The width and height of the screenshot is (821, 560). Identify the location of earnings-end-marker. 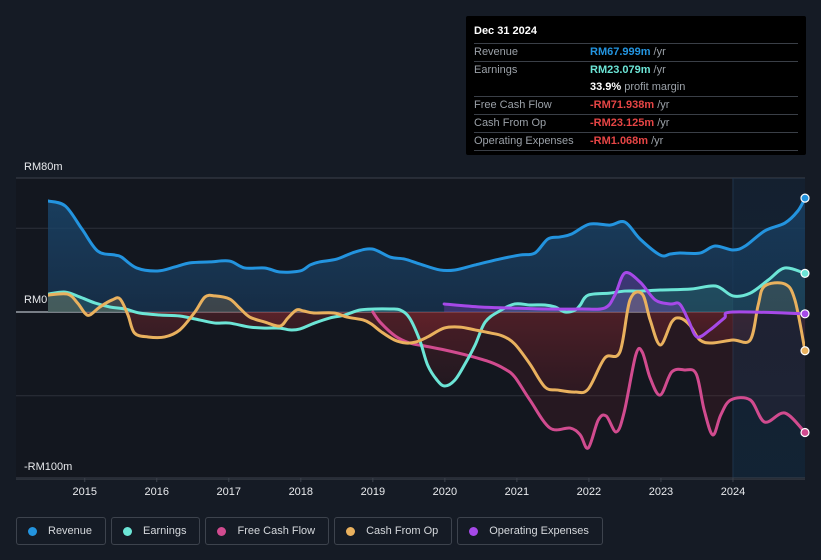
(805, 273).